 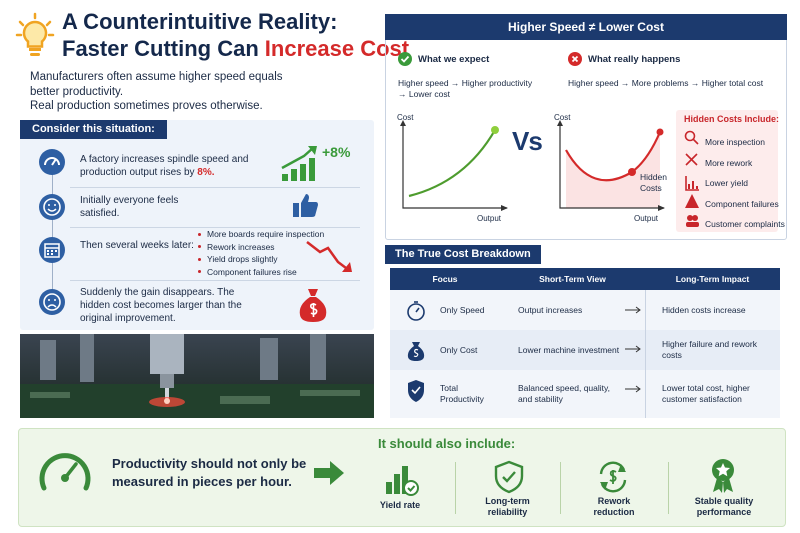 What do you see at coordinates (732, 119) in the screenshot?
I see `hidden-costs-title: Hidden Costs Include:` at bounding box center [732, 119].